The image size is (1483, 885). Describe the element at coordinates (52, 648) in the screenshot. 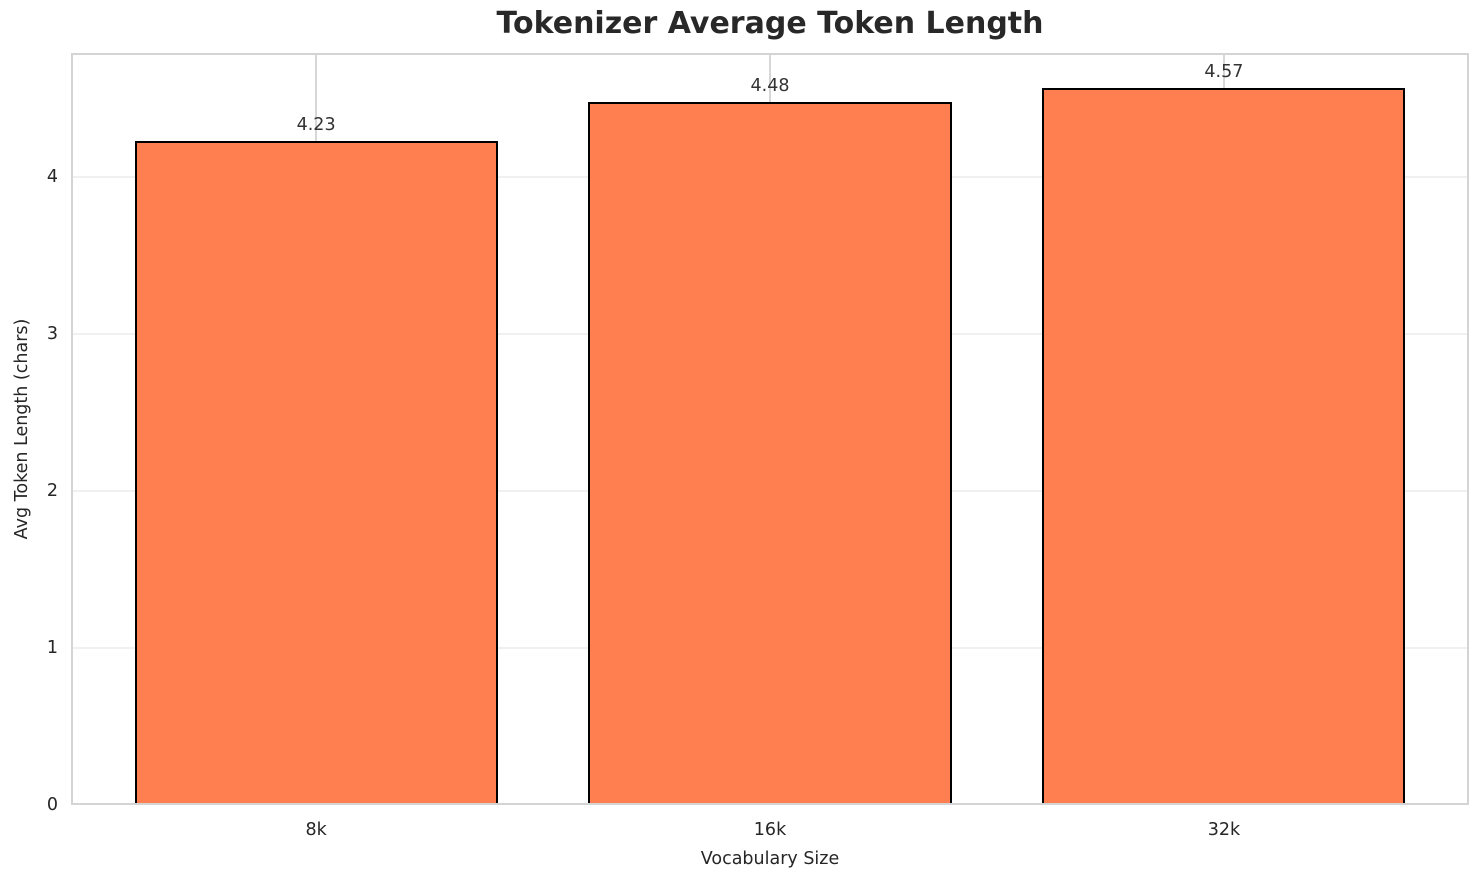

I see `y-tick-label: 1` at that location.